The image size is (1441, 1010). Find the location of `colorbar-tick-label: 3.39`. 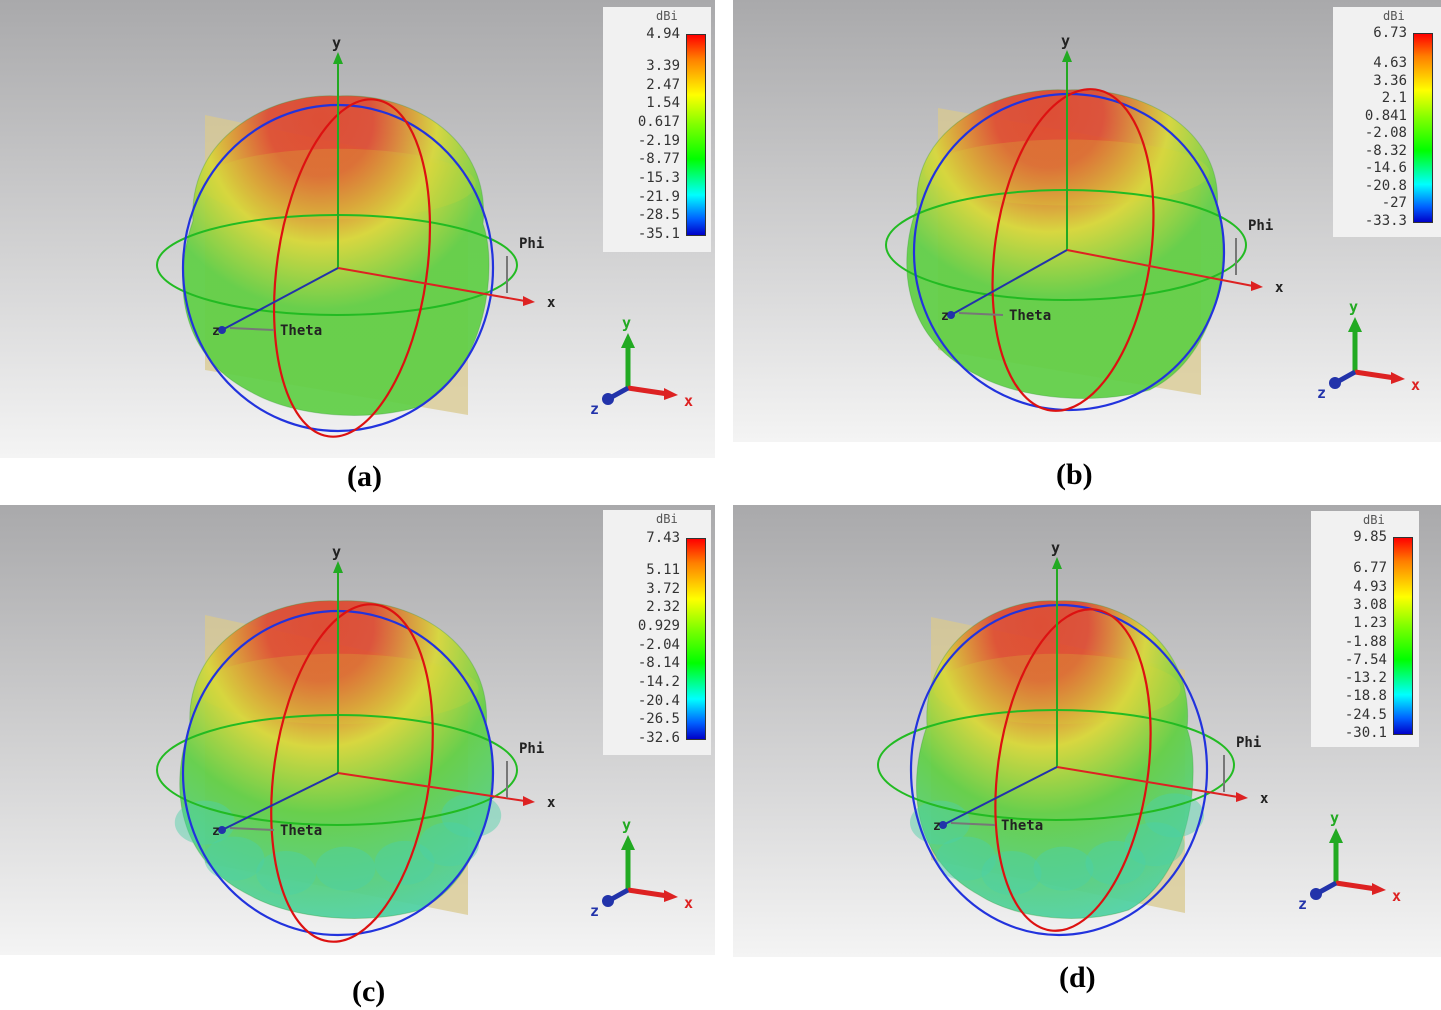

colorbar-tick-label: 3.39 is located at coordinates (663, 66).